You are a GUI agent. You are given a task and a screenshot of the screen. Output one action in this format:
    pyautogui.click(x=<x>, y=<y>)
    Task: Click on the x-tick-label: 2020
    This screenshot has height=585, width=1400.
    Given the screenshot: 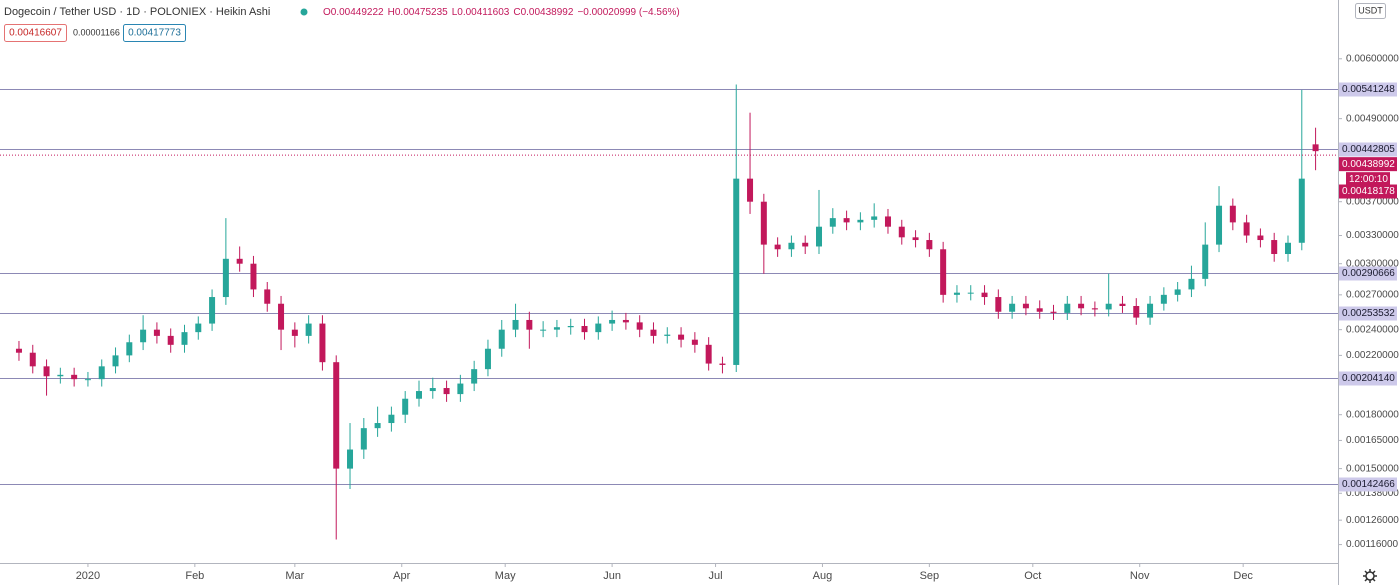 What is the action you would take?
    pyautogui.click(x=88, y=576)
    